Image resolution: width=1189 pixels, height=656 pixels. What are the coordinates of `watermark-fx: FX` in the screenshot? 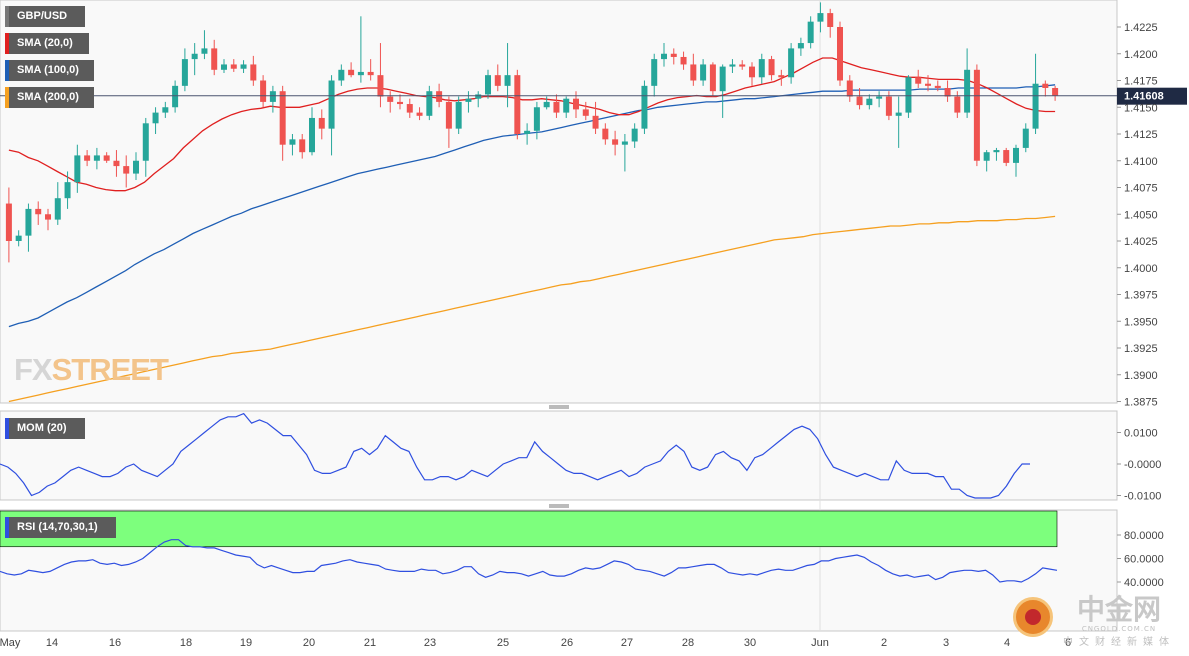 It's located at (33, 369).